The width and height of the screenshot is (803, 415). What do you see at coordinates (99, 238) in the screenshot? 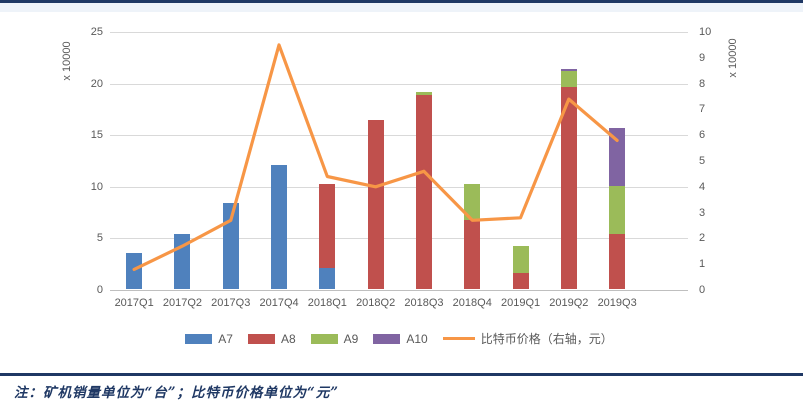
I see `left-axis-tick-label: 5` at bounding box center [99, 238].